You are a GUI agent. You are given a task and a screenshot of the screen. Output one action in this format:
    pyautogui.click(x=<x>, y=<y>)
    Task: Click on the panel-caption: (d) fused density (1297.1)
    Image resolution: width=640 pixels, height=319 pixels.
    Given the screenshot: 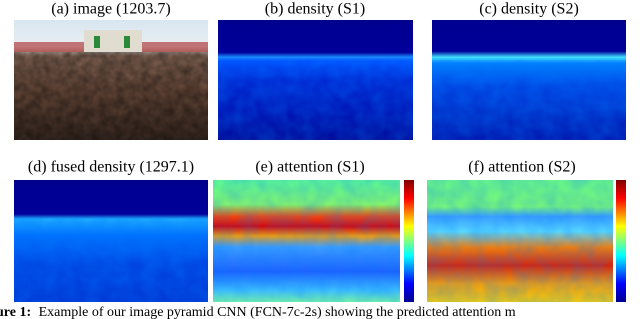 What is the action you would take?
    pyautogui.click(x=111, y=167)
    